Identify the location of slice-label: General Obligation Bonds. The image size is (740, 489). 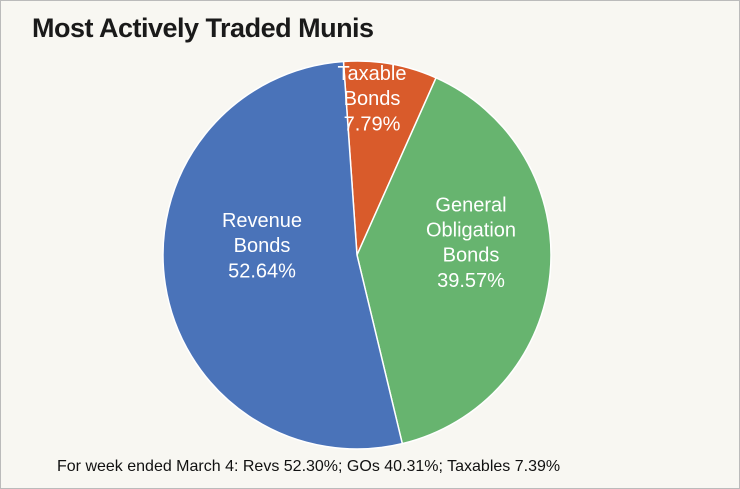
(471, 231).